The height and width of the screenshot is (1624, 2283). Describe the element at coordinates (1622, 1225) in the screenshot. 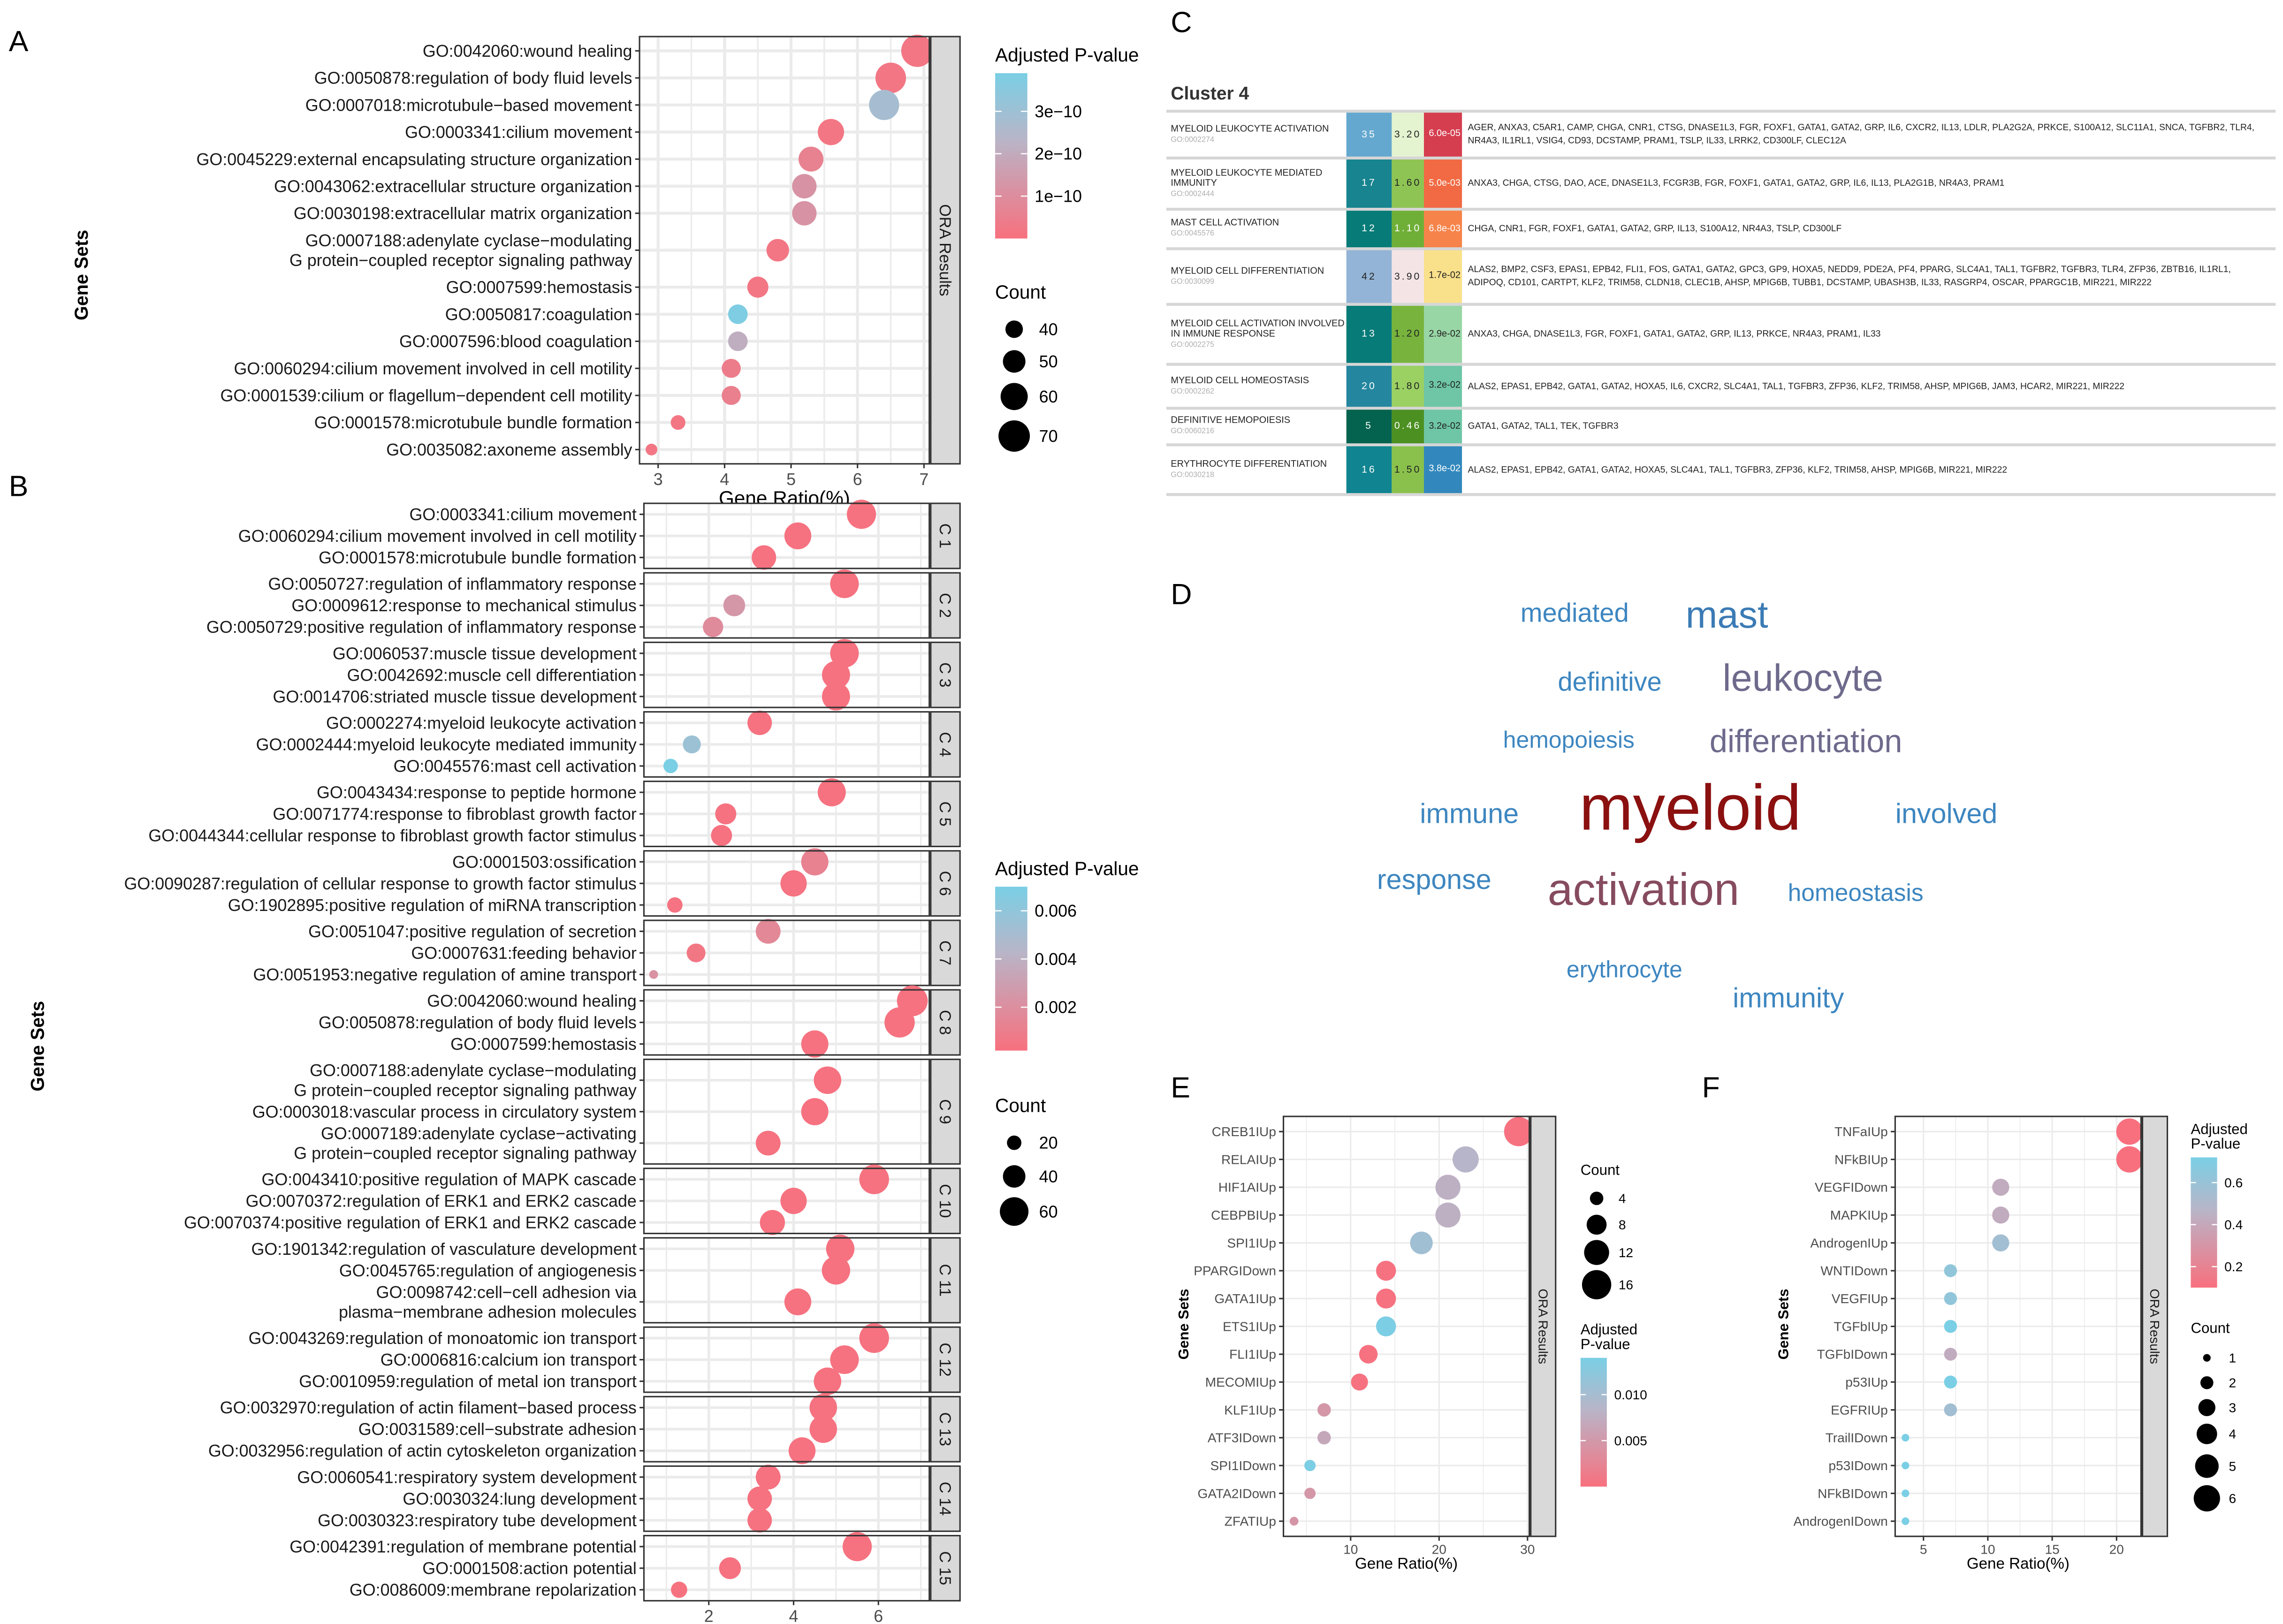

I see `size-legend-label: 8` at that location.